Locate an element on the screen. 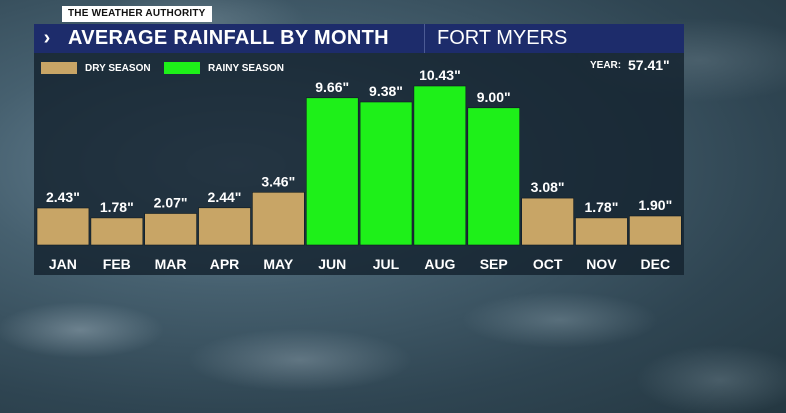  bar-value-label: 9.66" is located at coordinates (332, 87).